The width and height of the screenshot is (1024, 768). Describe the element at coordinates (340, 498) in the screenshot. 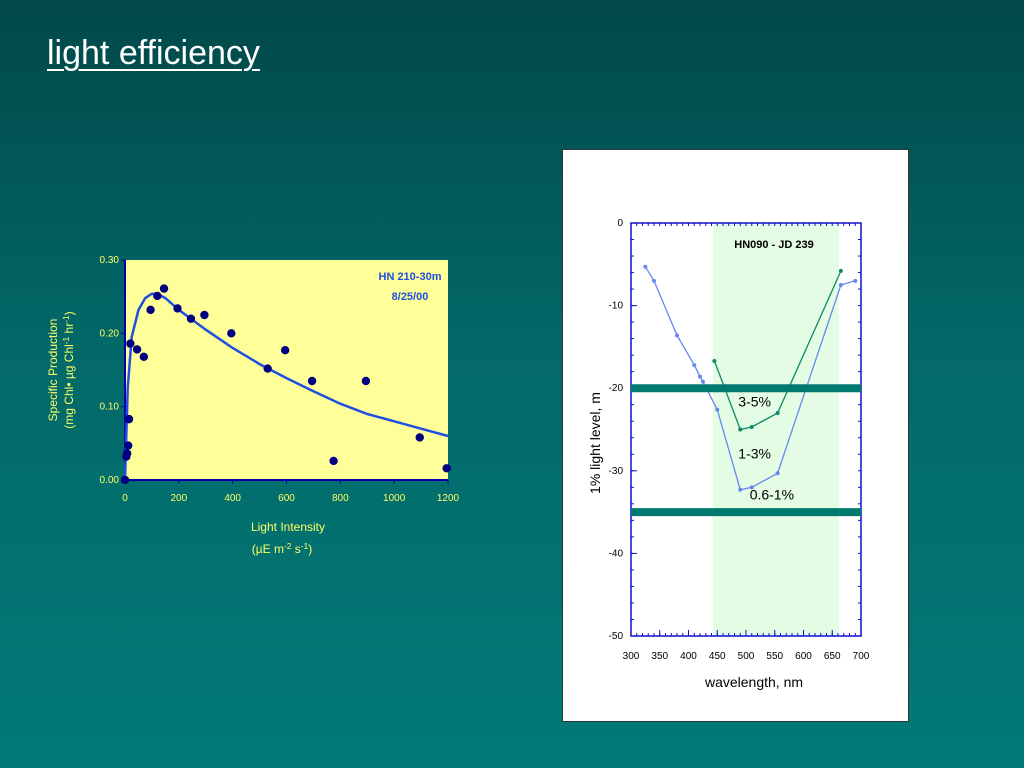

I see `x-tick-label: 800` at that location.